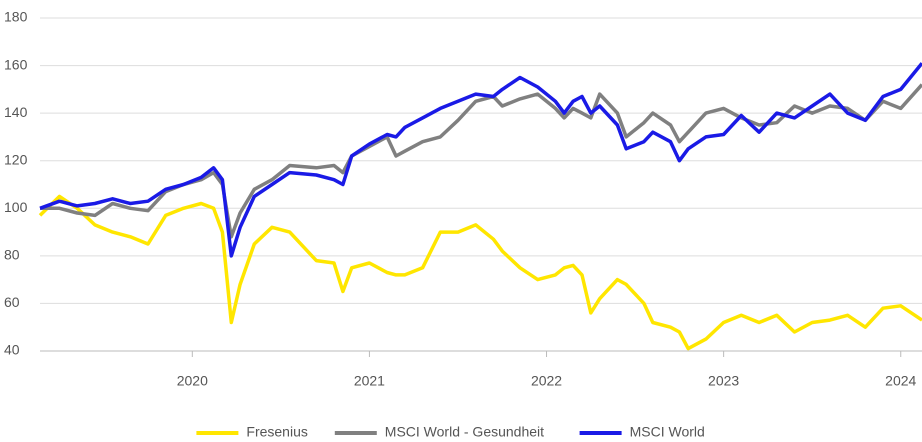 The height and width of the screenshot is (442, 922). I want to click on y-tick-label: 160, so click(16, 64).